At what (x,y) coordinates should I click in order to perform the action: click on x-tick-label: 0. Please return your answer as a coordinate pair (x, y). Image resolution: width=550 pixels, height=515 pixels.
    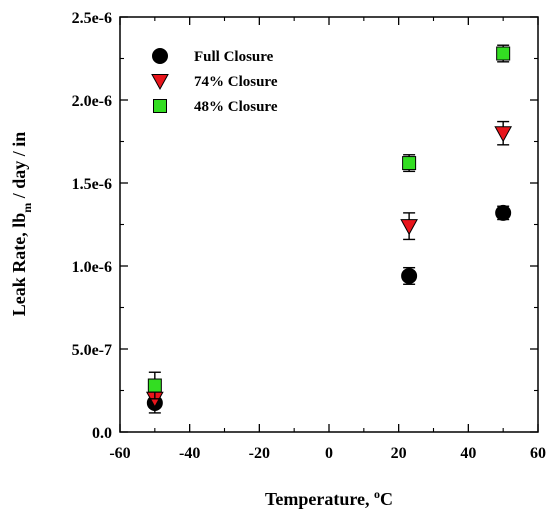
    Looking at the image, I should click on (329, 453).